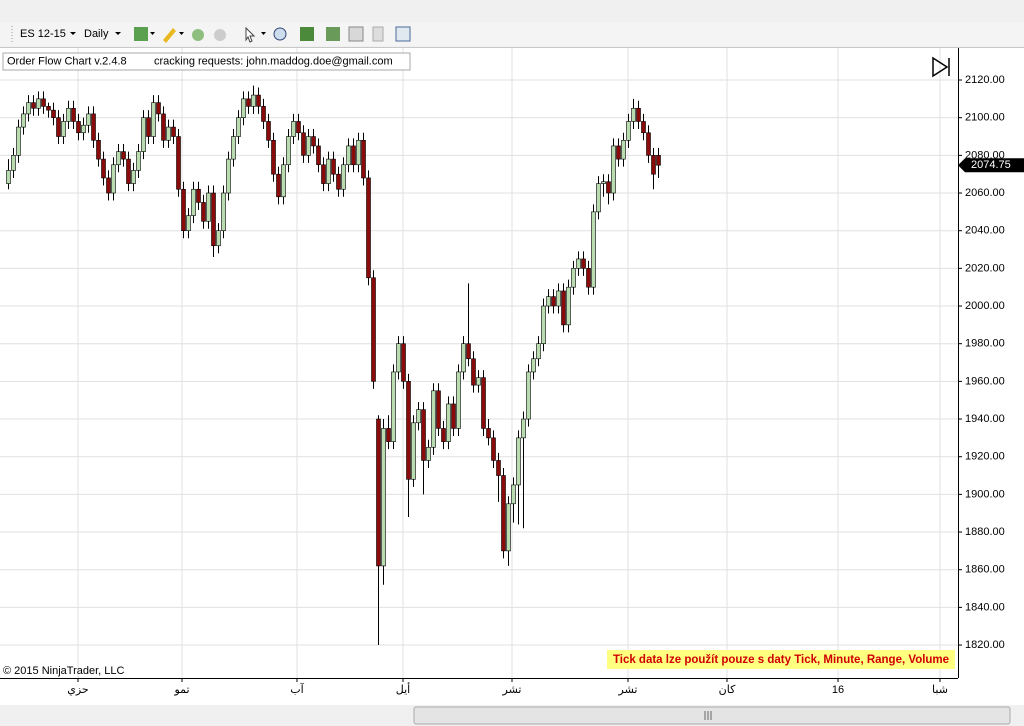 The image size is (1024, 726). Describe the element at coordinates (198, 35) in the screenshot. I see `zoom-in-button` at that location.